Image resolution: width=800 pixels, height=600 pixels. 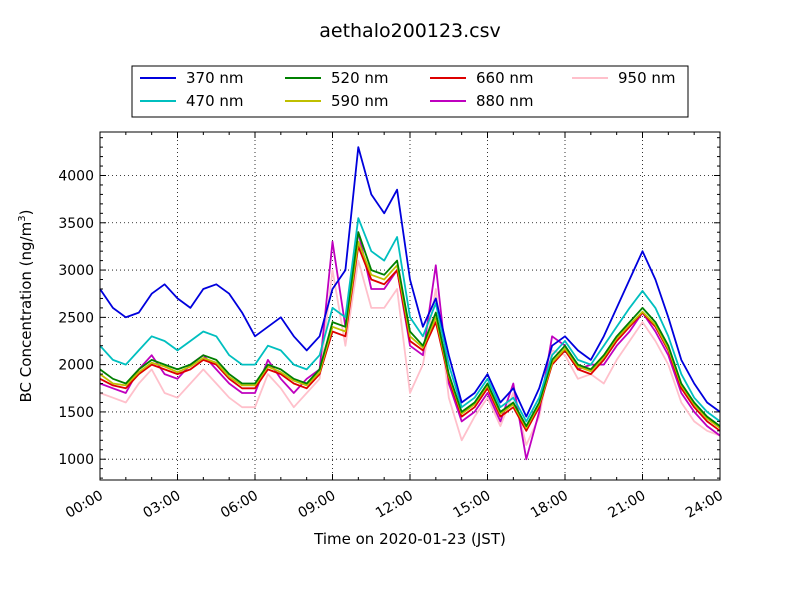 I want to click on x-tick-label: 24:00, so click(x=704, y=505).